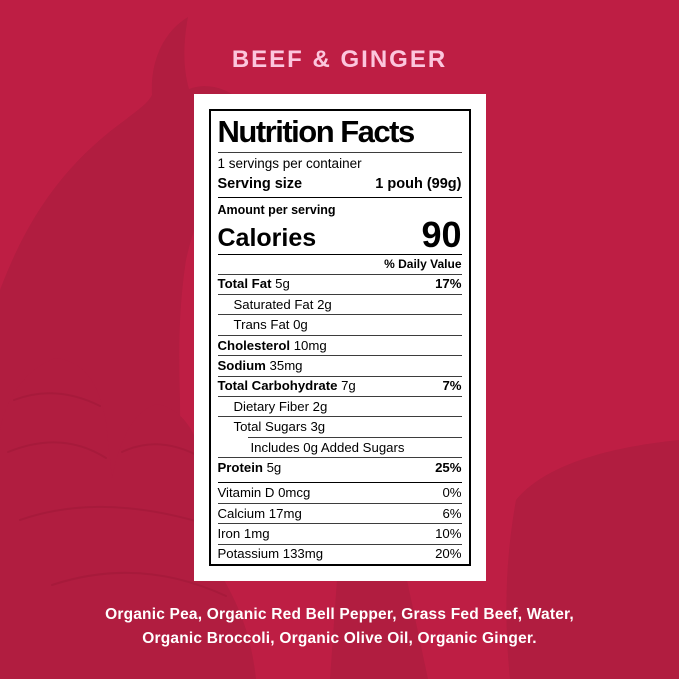 The image size is (679, 679). Describe the element at coordinates (327, 447) in the screenshot. I see `nutrient-name-amount: Includes 0g Added Sugars` at that location.